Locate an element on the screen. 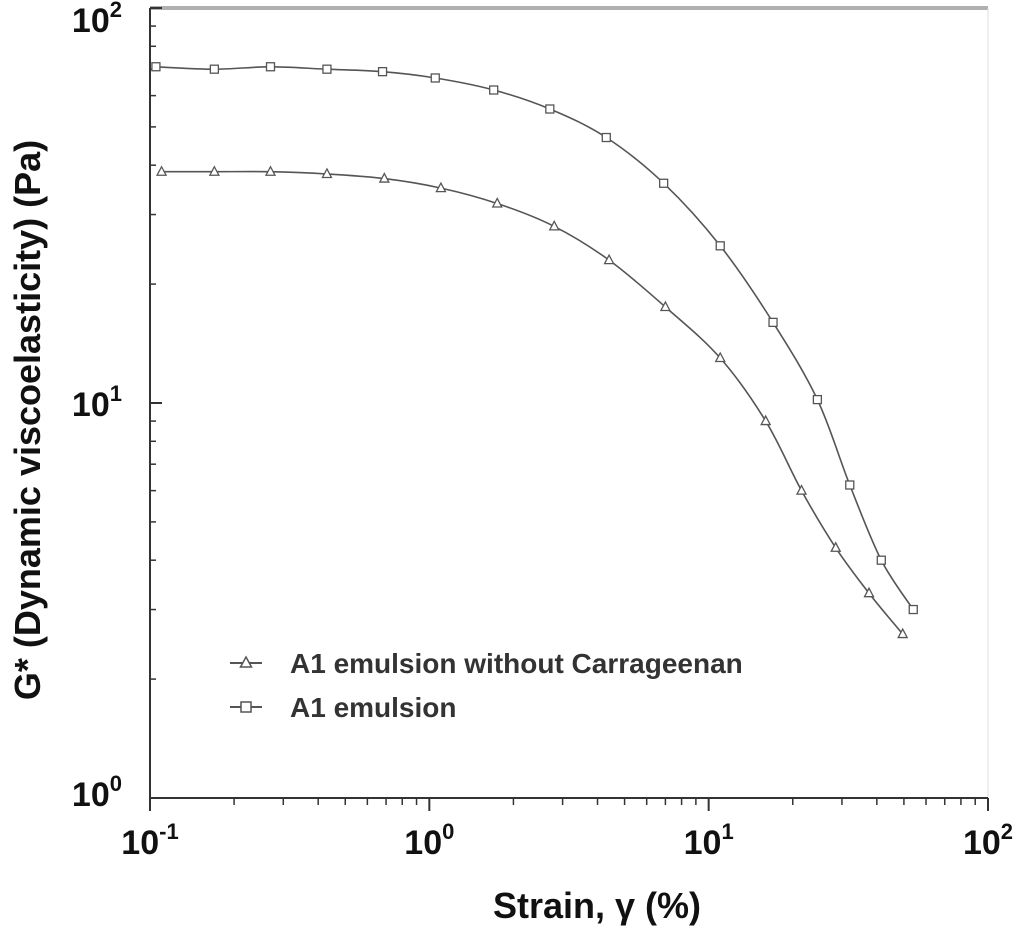  x-tick-exponent-2: 1 is located at coordinates (727, 831).